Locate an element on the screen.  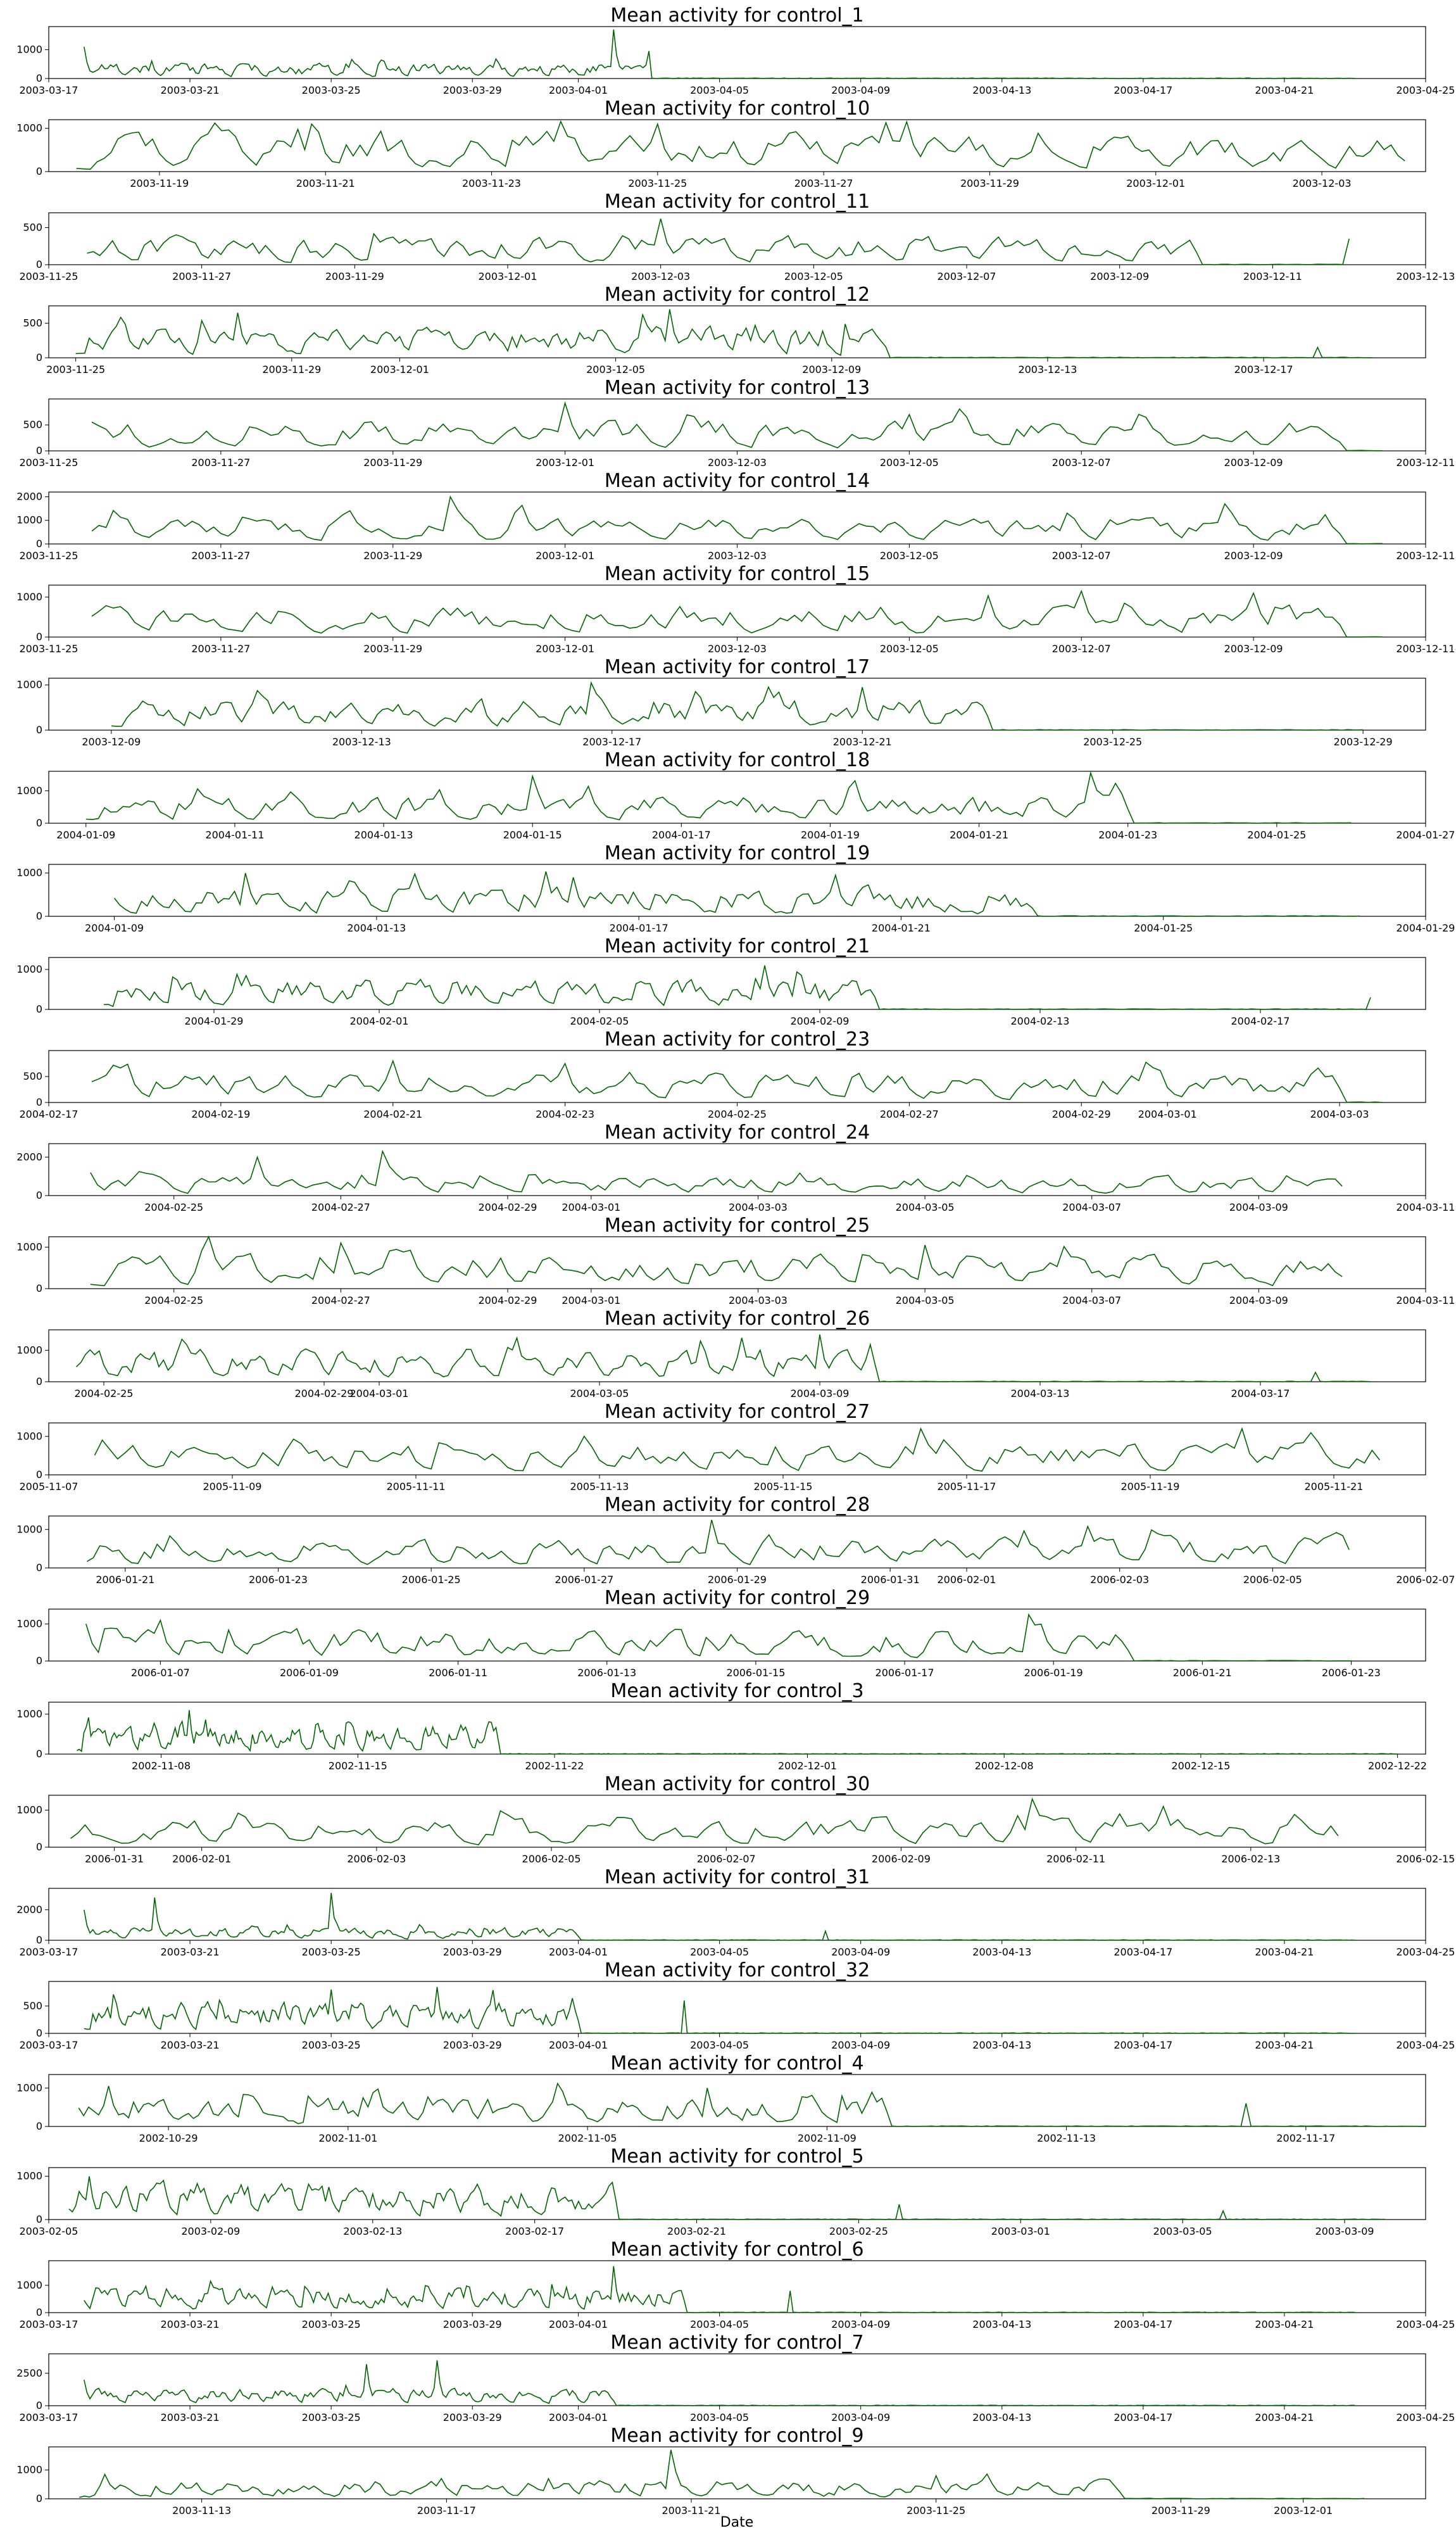
x-tick-label: 2004-01-25 is located at coordinates (1276, 835).